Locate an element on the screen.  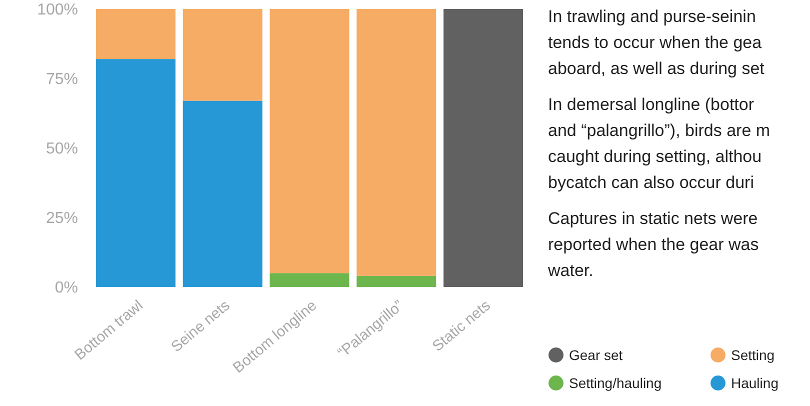
y-tick-label: 50% is located at coordinates (62, 149).